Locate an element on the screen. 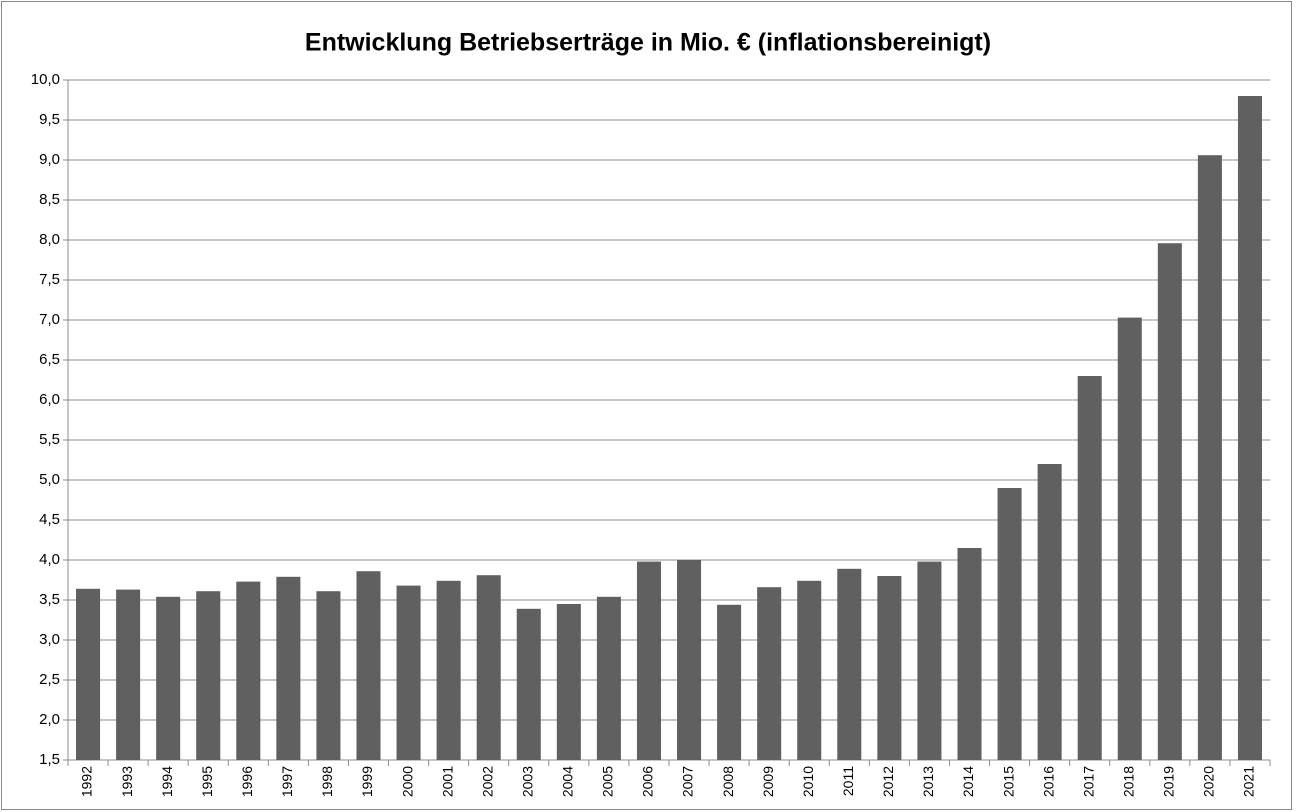 The width and height of the screenshot is (1296, 812). x-tick-label: 2016 is located at coordinates (1048, 781).